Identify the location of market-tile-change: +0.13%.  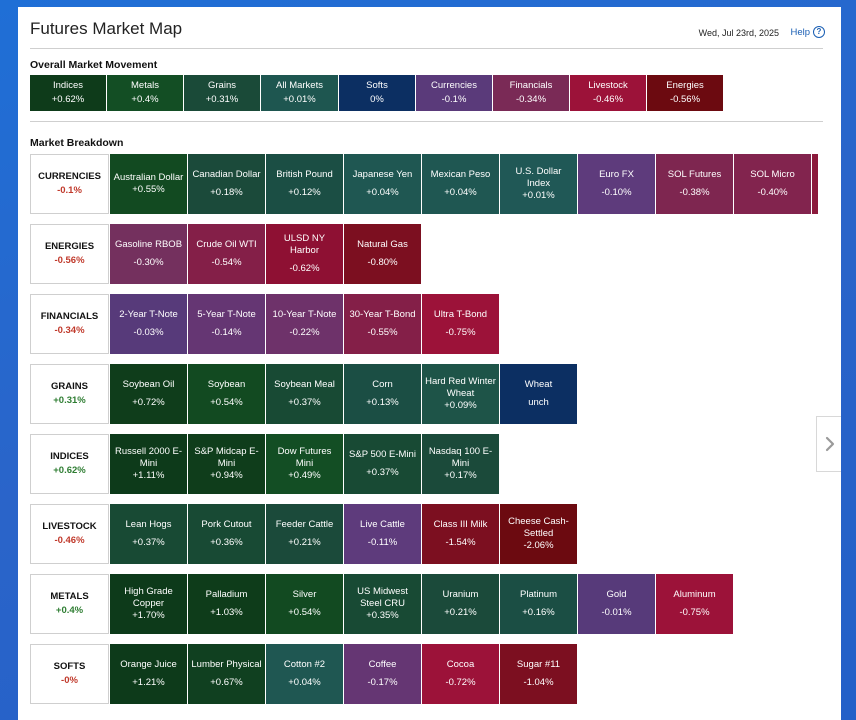
(382, 402).